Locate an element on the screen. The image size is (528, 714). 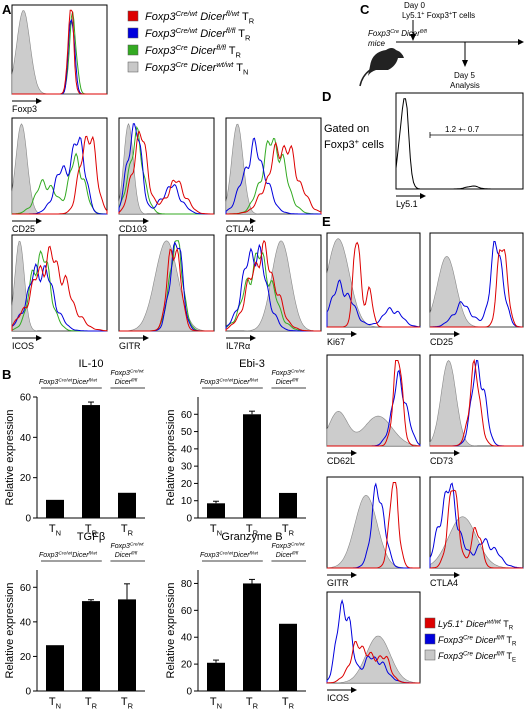
bar-group-label-1-1-part: Dicer is located at coordinates (241, 382).